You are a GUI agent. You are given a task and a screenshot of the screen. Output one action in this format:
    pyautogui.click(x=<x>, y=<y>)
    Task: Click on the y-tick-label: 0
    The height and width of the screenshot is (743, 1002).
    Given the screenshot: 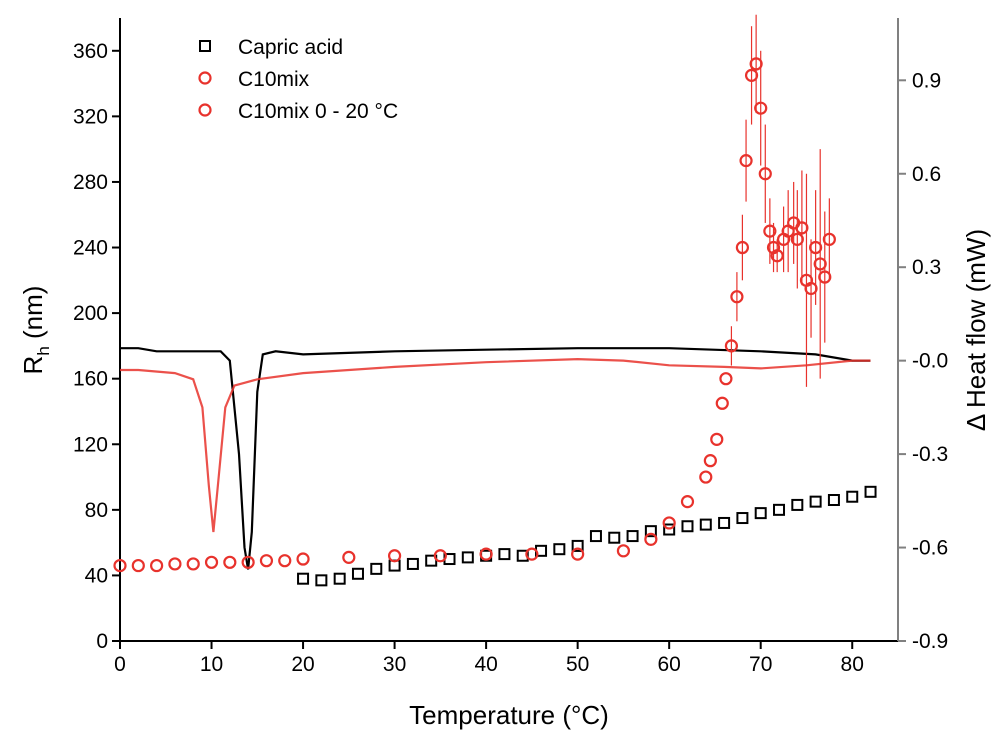 What is the action you would take?
    pyautogui.click(x=102, y=641)
    